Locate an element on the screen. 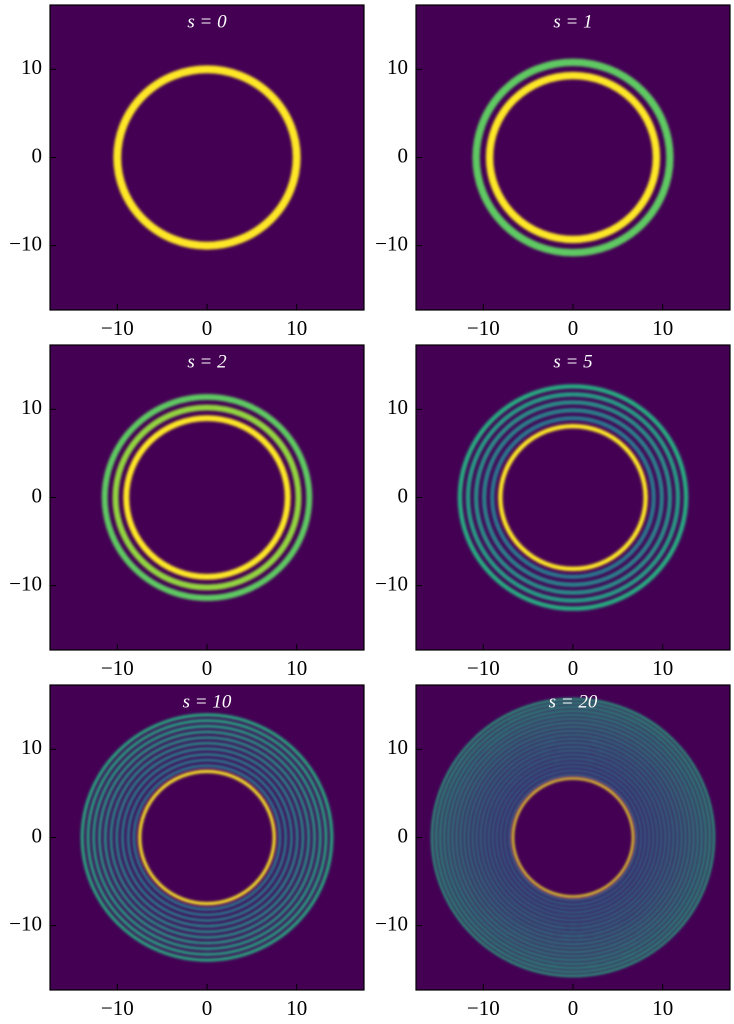 The width and height of the screenshot is (734, 1024). panel-title: s = 5 is located at coordinates (572, 361).